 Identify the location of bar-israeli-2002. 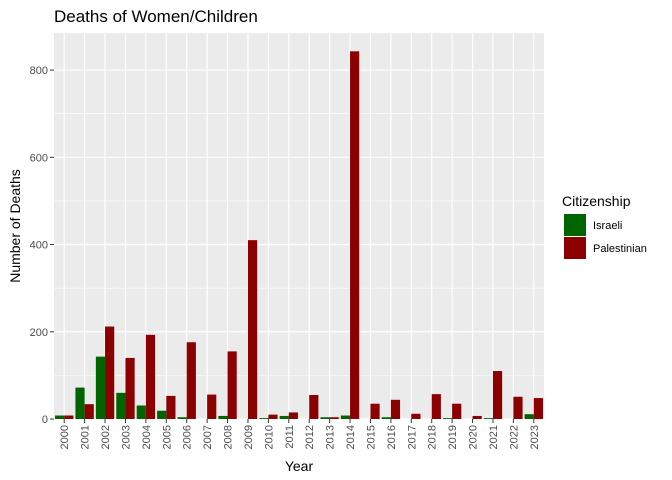
(100, 387).